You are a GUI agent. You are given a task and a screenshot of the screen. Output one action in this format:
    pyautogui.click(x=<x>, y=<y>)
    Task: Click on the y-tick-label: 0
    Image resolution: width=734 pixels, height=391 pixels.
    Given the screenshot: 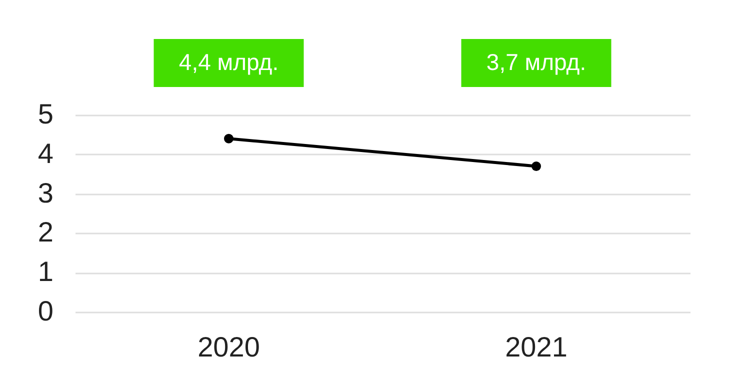 What is the action you would take?
    pyautogui.click(x=46, y=311)
    